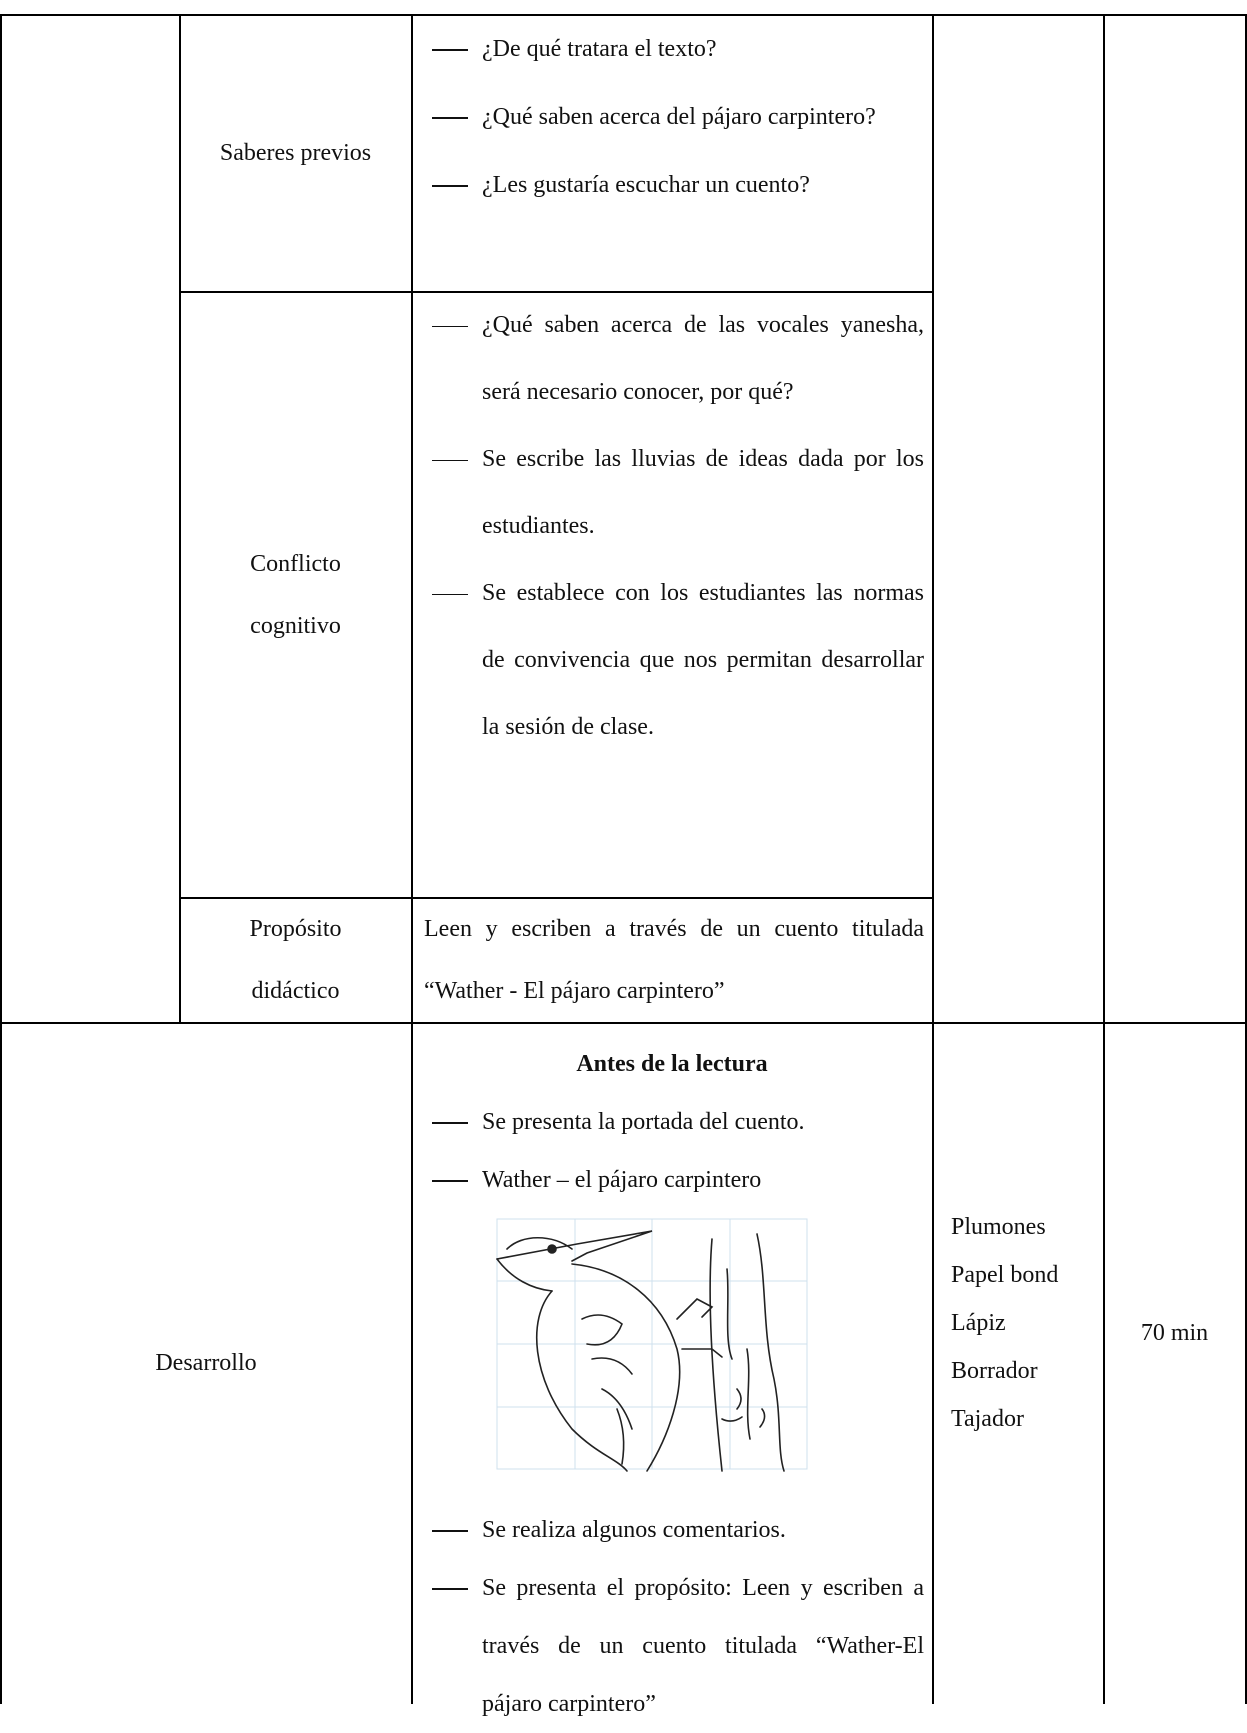 The width and height of the screenshot is (1247, 1733). I want to click on item-text: Se presenta la portada del cuento., so click(643, 1122).